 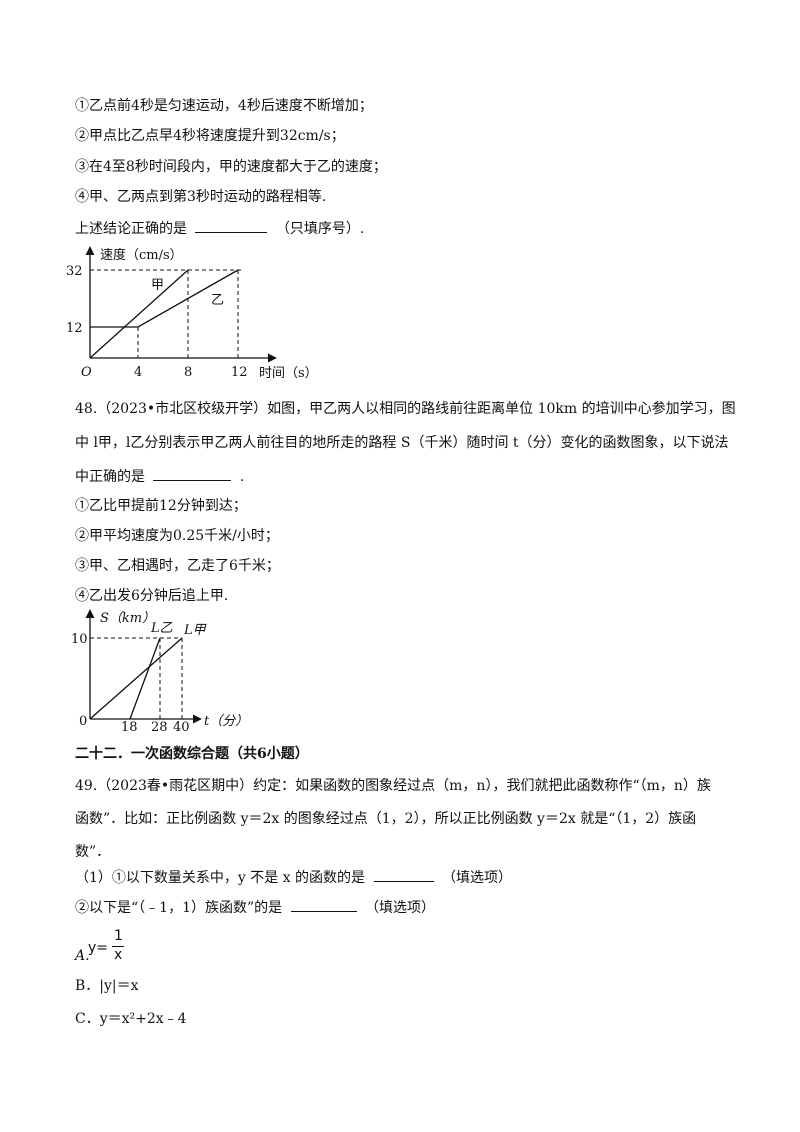 What do you see at coordinates (118, 955) in the screenshot?
I see `fraction-denominator: x` at bounding box center [118, 955].